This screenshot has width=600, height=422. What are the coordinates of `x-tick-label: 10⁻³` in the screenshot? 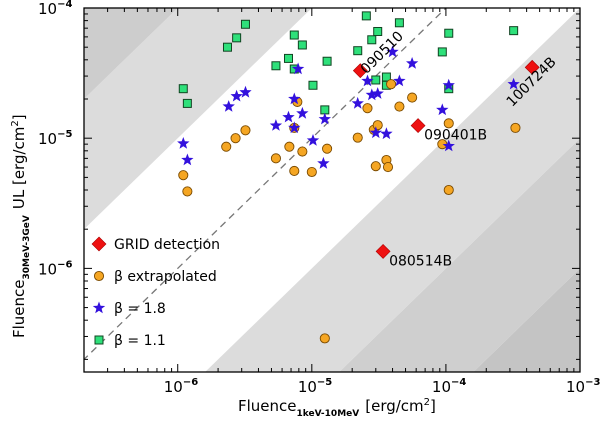 It's located at (583, 386).